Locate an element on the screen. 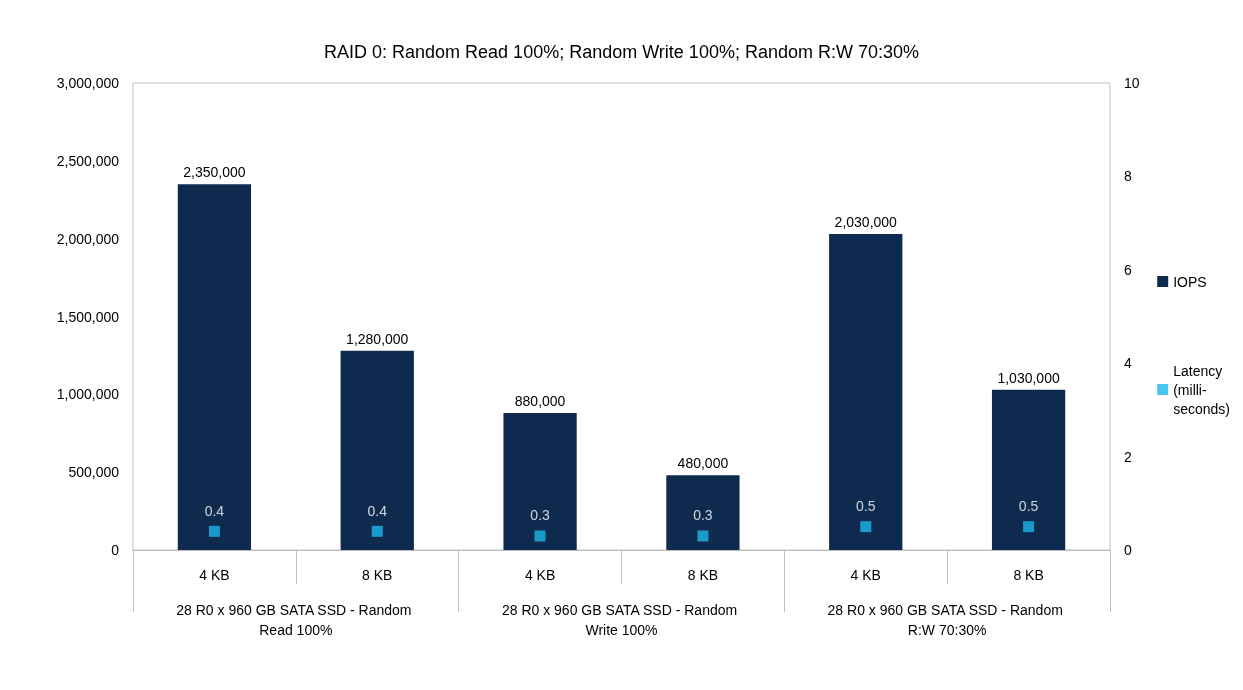  data-label: 2,030,000 is located at coordinates (866, 222).